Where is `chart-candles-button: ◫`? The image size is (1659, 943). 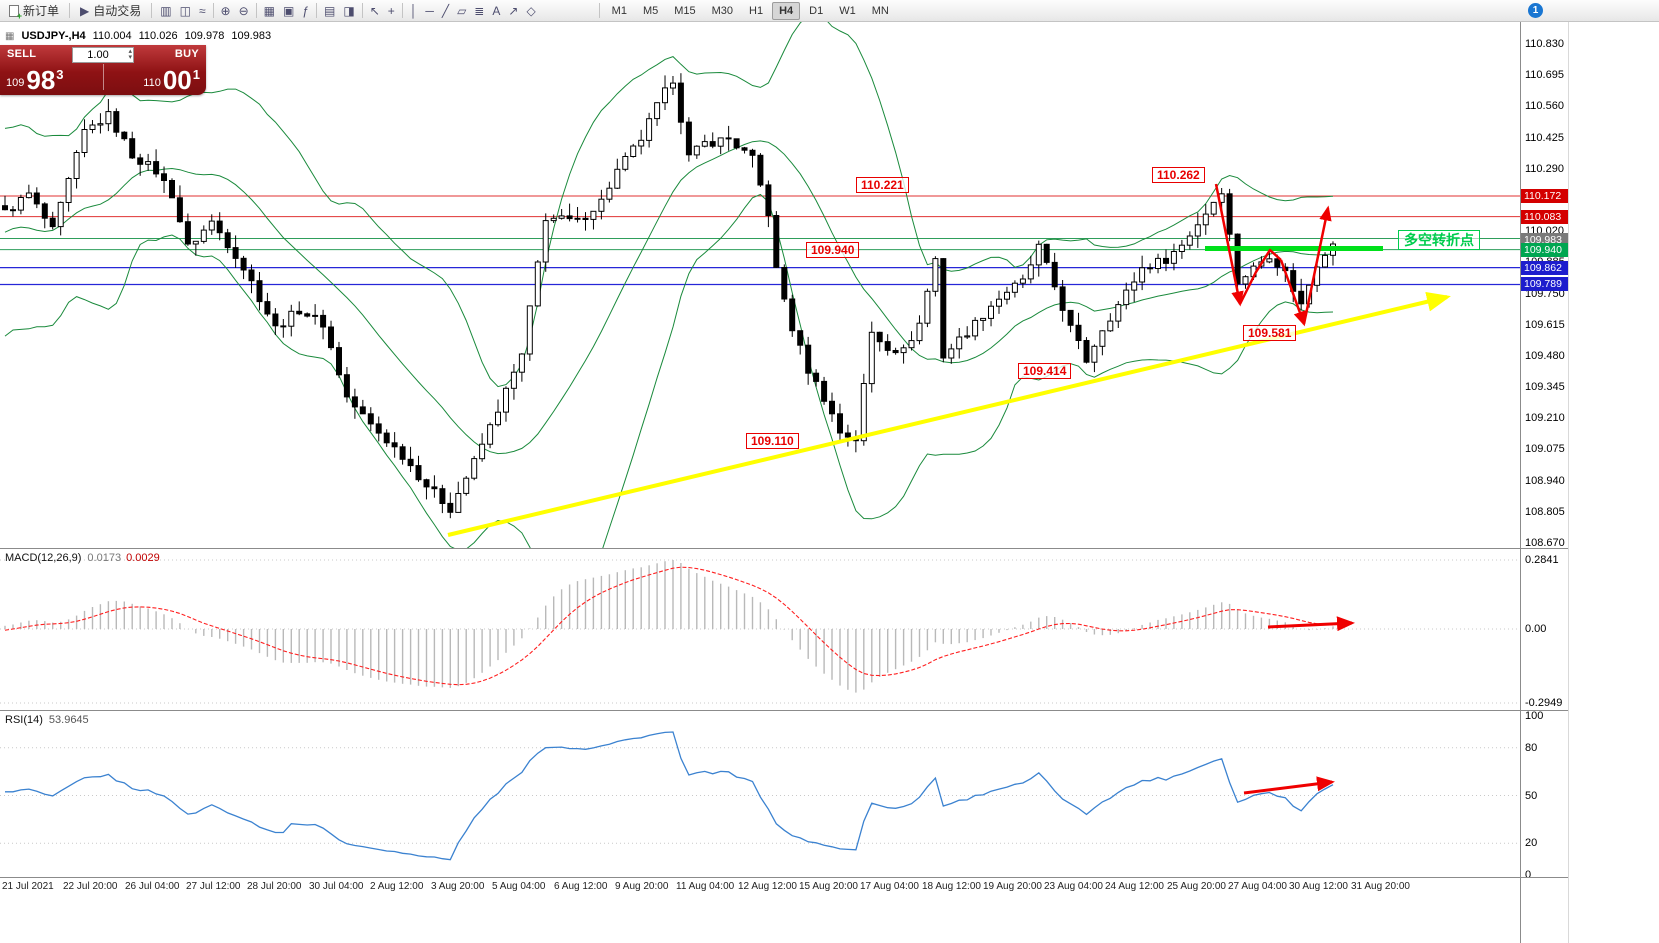 chart-candles-button: ◫ is located at coordinates (185, 11).